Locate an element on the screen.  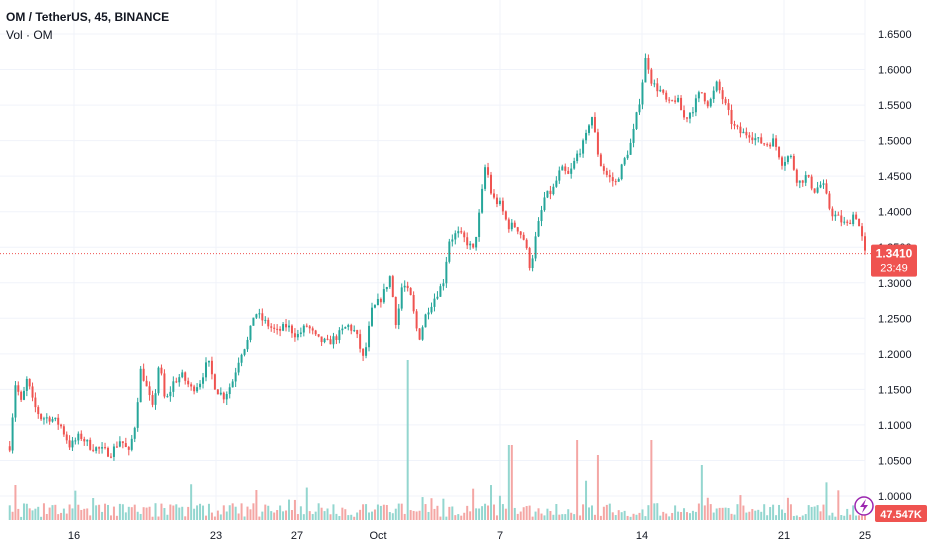
volume-badge: 47.547K is located at coordinates (901, 513).